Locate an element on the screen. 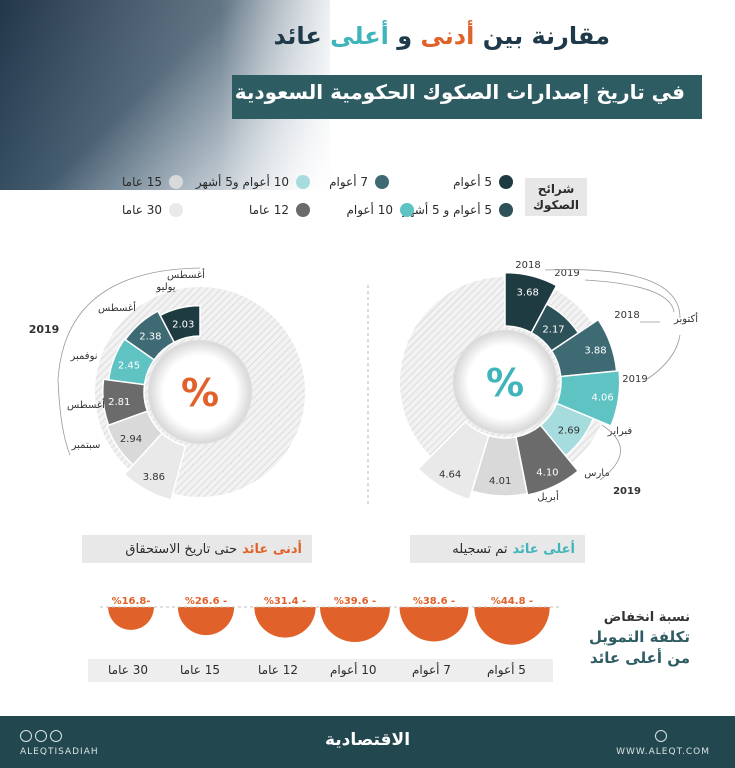 This screenshot has width=735, height=768. slice-value: 3.68 is located at coordinates (528, 292).